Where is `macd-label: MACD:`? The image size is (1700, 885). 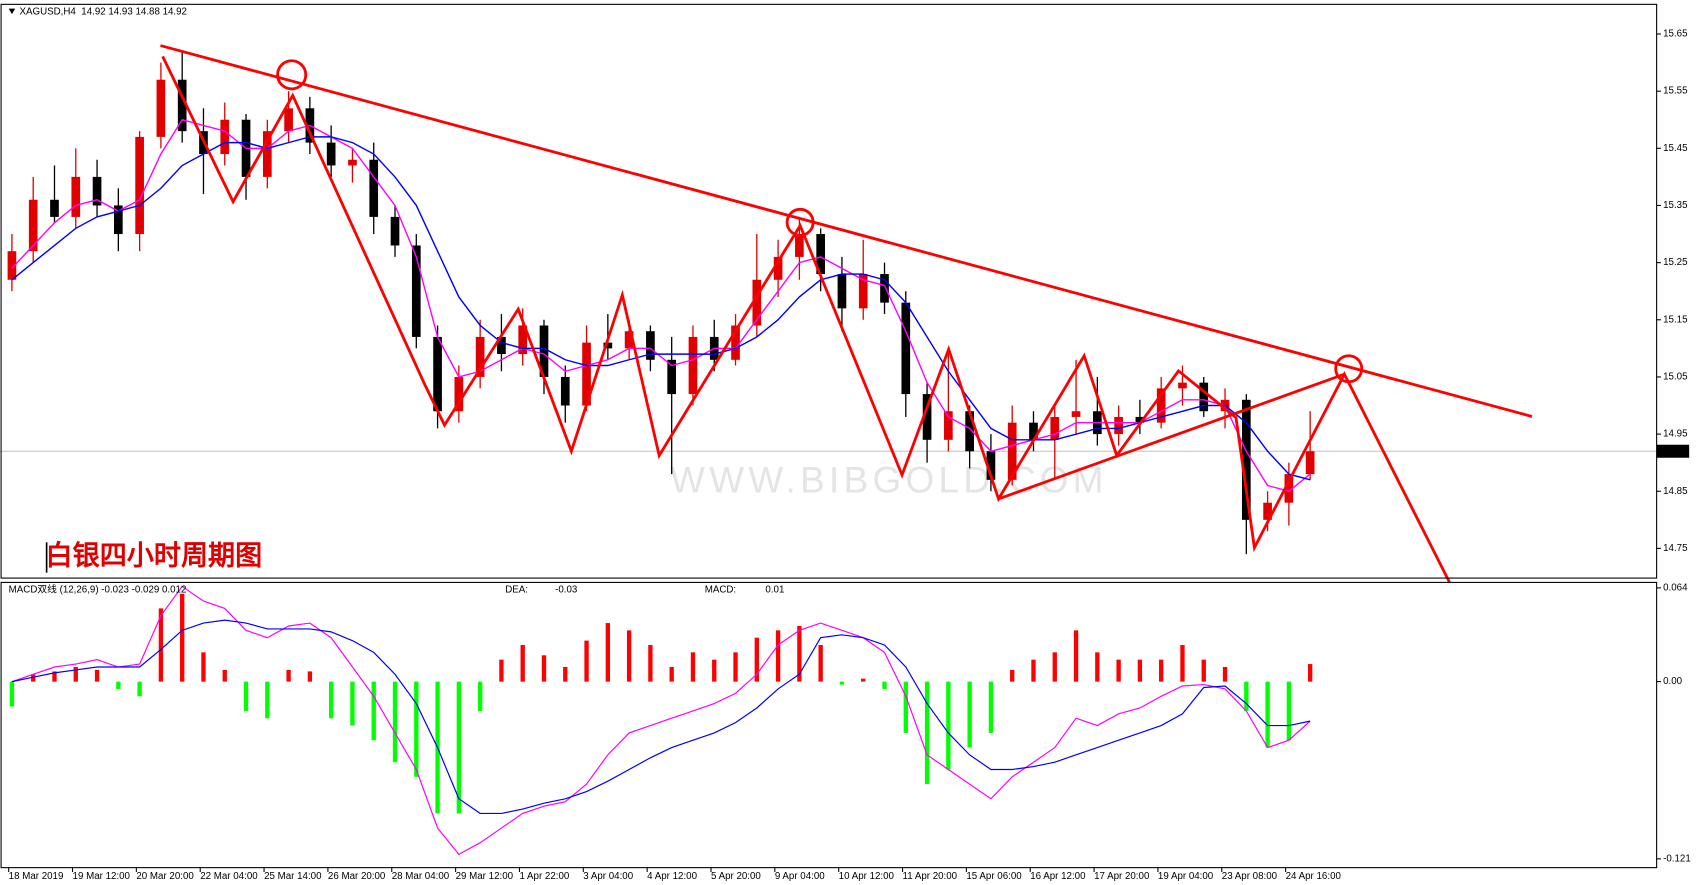 macd-label: MACD: is located at coordinates (720, 590).